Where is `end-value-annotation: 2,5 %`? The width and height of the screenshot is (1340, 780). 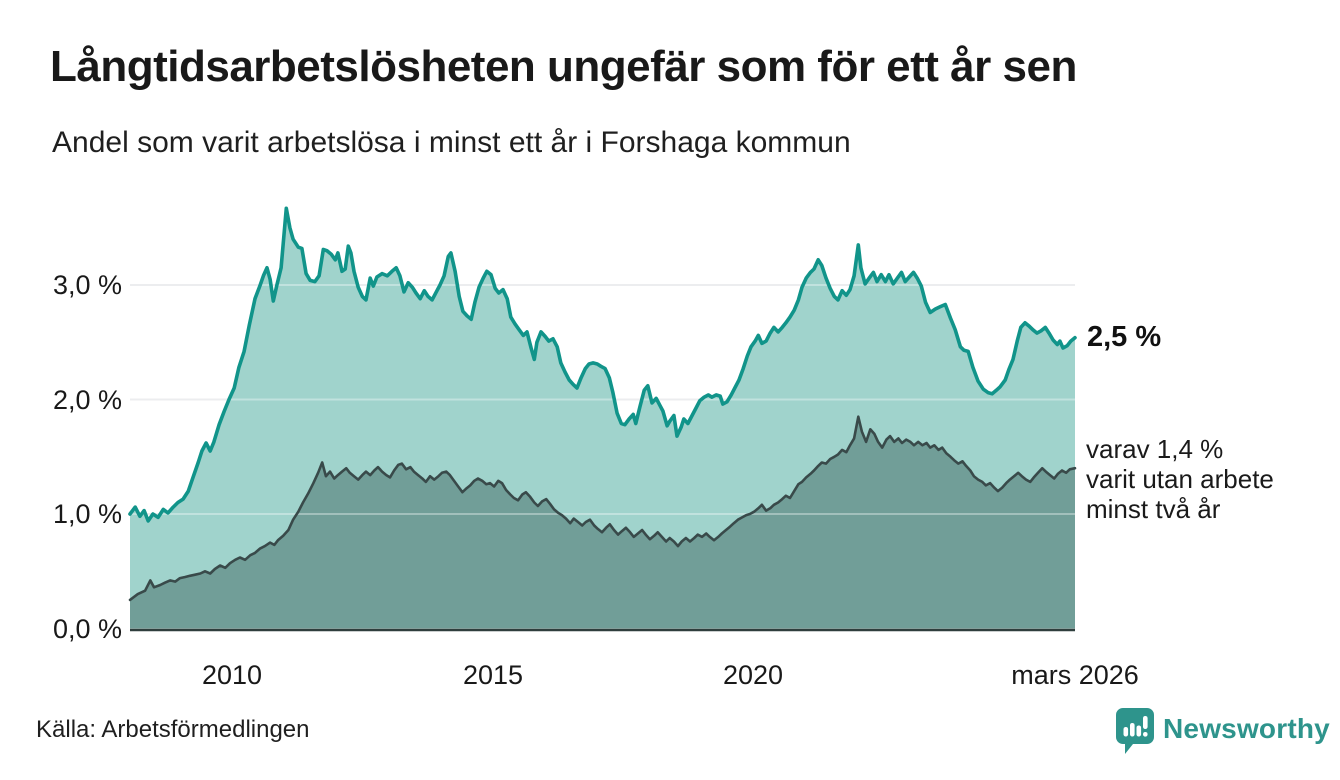 end-value-annotation: 2,5 % is located at coordinates (1124, 337).